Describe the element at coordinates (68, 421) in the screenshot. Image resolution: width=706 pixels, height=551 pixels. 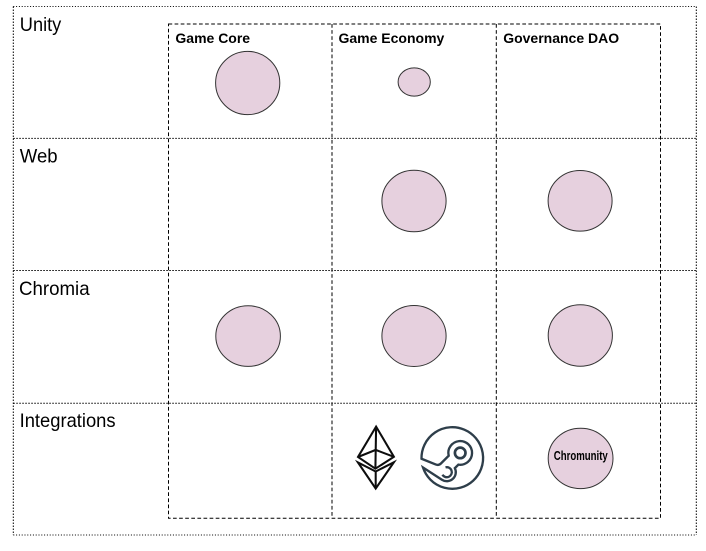
I see `svg-text: Integrations` at that location.